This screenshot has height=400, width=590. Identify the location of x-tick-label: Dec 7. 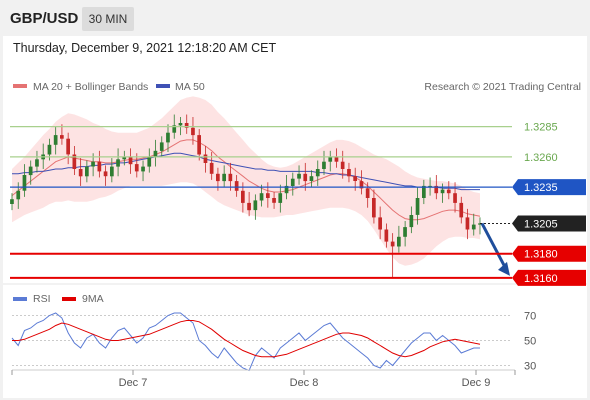
(133, 383).